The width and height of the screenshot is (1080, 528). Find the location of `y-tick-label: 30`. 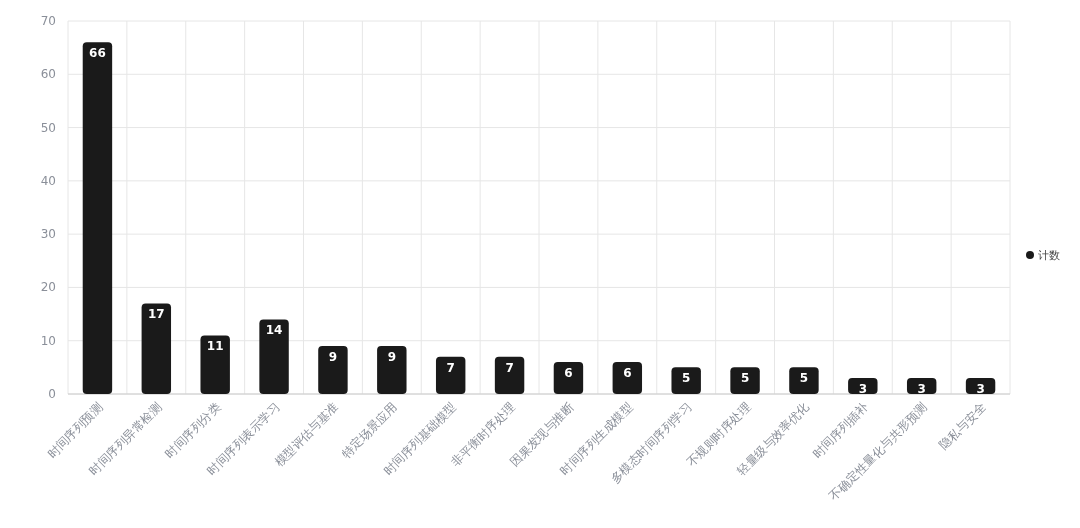

y-tick-label: 30 is located at coordinates (48, 234).